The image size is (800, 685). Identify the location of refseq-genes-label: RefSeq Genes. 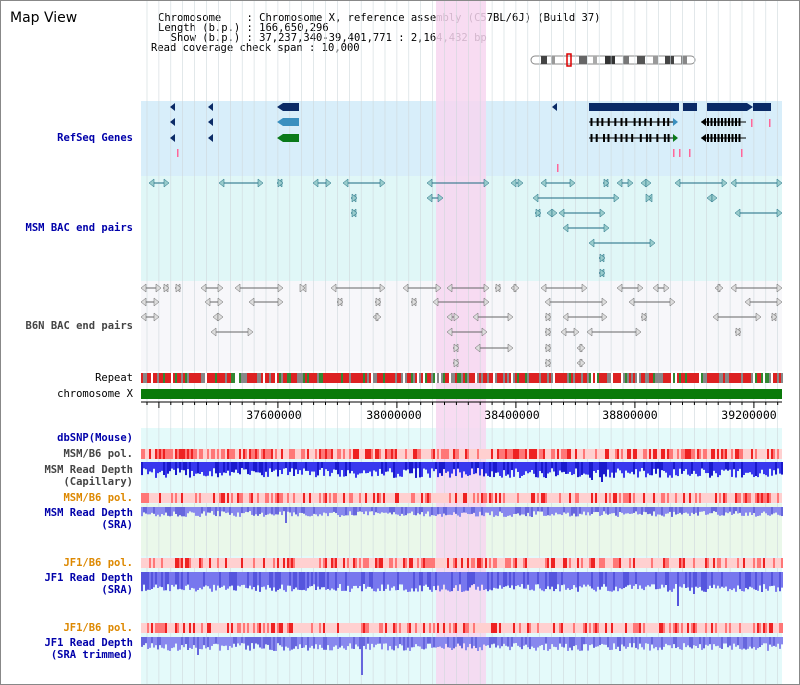
(95, 138).